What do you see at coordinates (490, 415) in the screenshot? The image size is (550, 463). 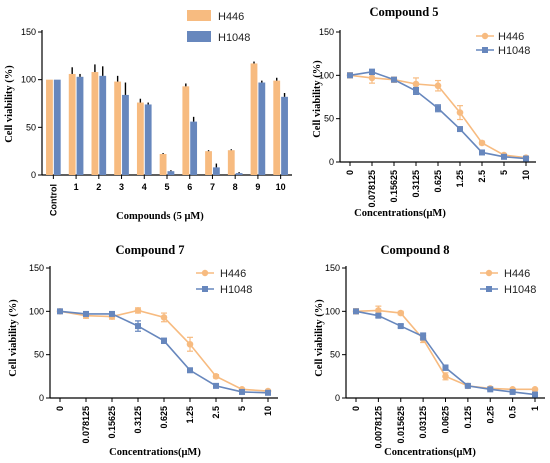 I see `x-tick-label: 0.25` at bounding box center [490, 415].